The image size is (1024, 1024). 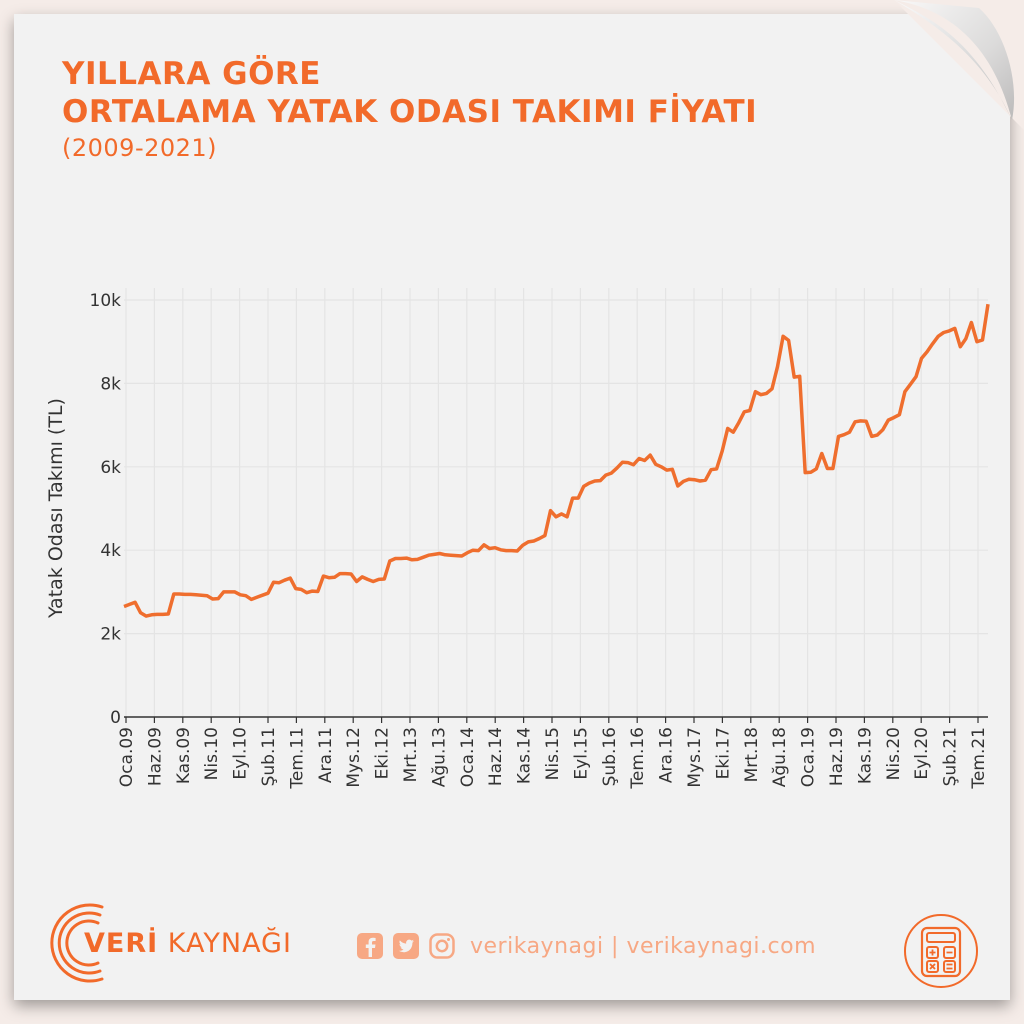 What do you see at coordinates (191, 74) in the screenshot?
I see `title-line-1: YILLARA GÖRE` at bounding box center [191, 74].